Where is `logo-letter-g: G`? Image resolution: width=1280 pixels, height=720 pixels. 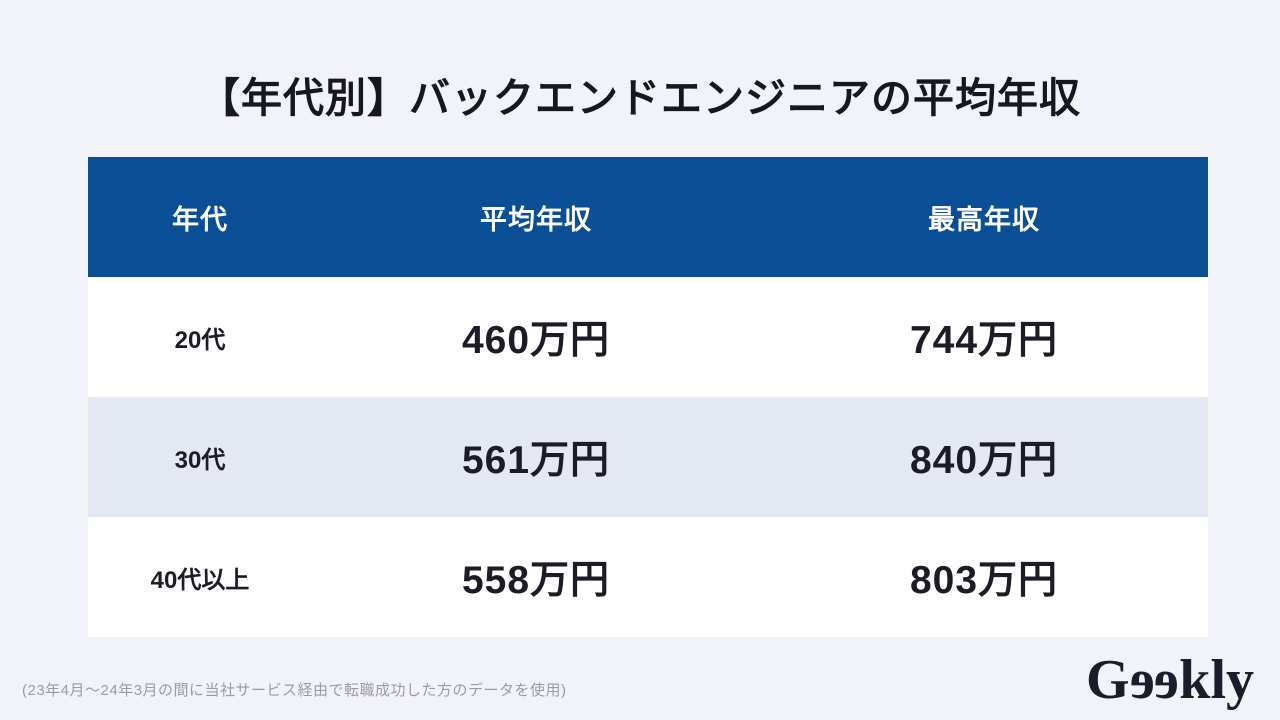 logo-letter-g: G is located at coordinates (1108, 680).